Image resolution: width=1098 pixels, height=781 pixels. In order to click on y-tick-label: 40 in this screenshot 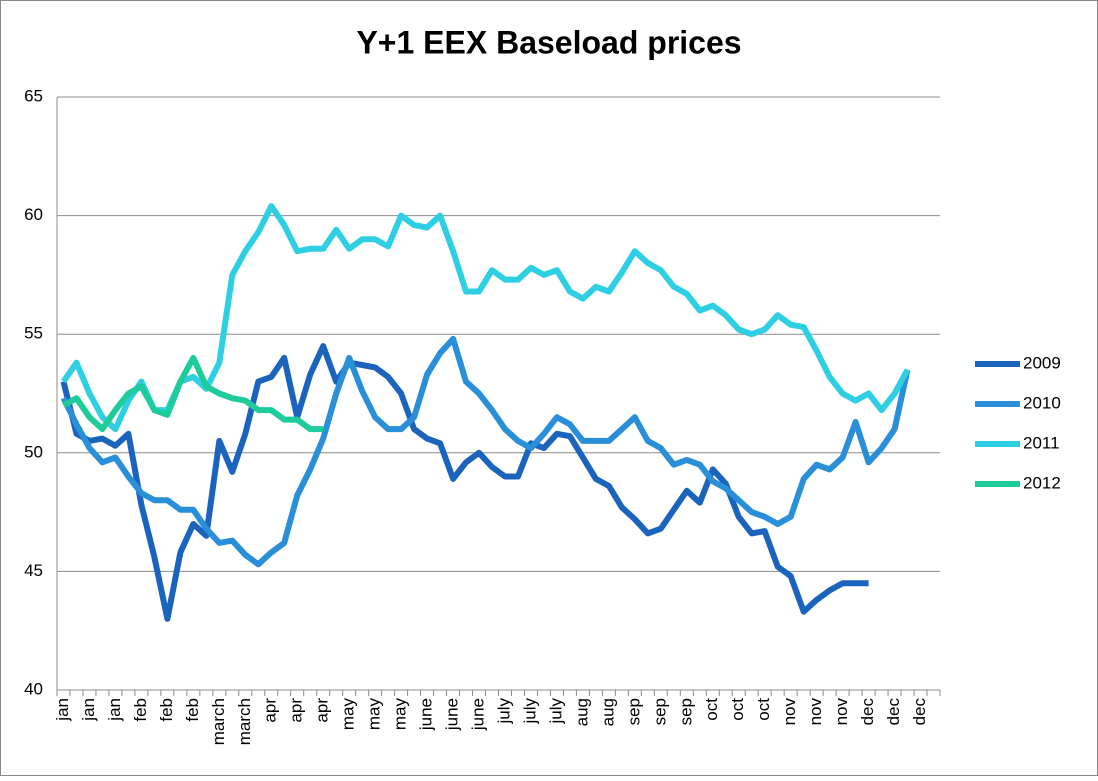, I will do `click(33, 688)`.